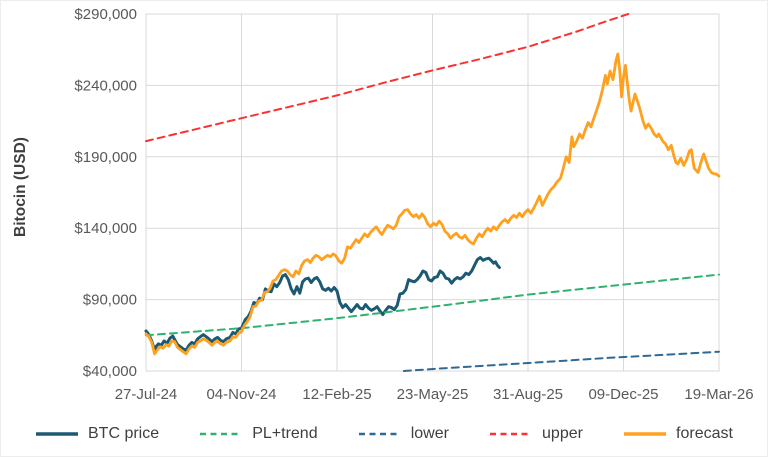  I want to click on x-tick-label: 09-Dec-25, so click(623, 394).